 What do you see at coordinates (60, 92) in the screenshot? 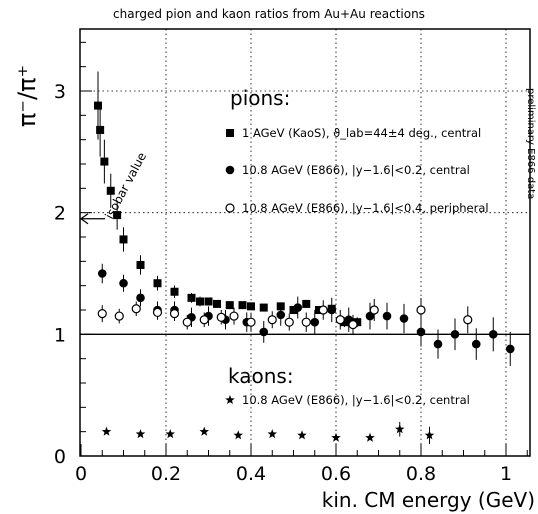
I see `y-tick-label-3: 3` at bounding box center [60, 92].